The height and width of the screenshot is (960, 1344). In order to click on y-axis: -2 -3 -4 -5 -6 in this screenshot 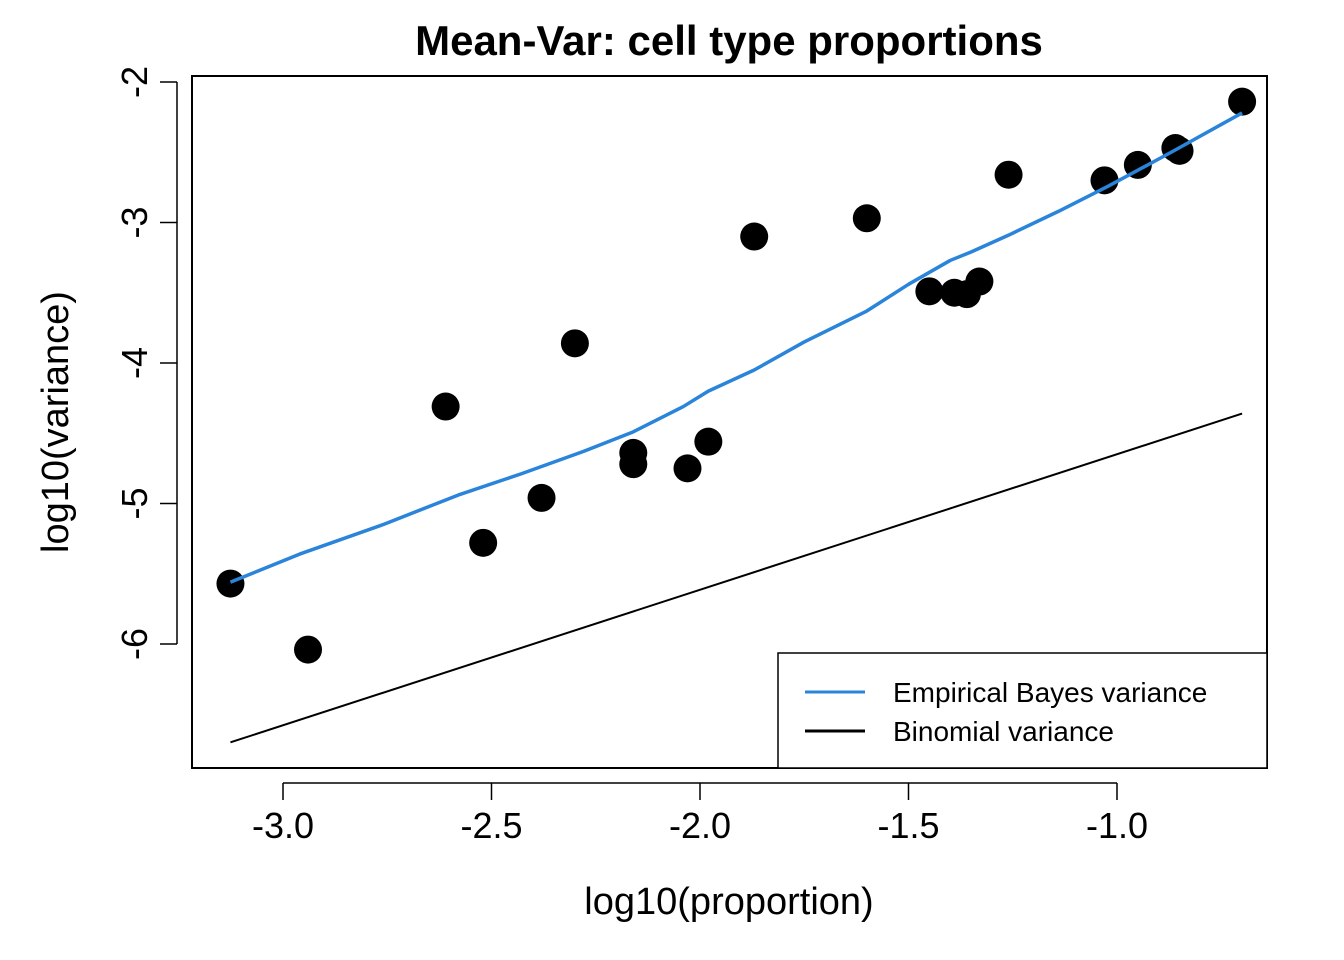, I will do `click(146, 363)`.